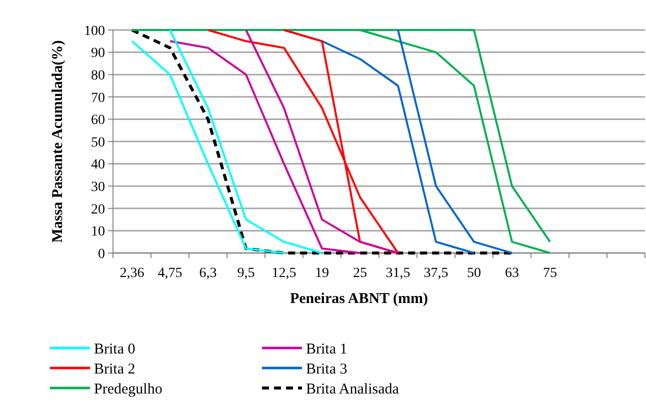  Describe the element at coordinates (98, 54) in the screenshot. I see `y-tick-label: 90` at that location.